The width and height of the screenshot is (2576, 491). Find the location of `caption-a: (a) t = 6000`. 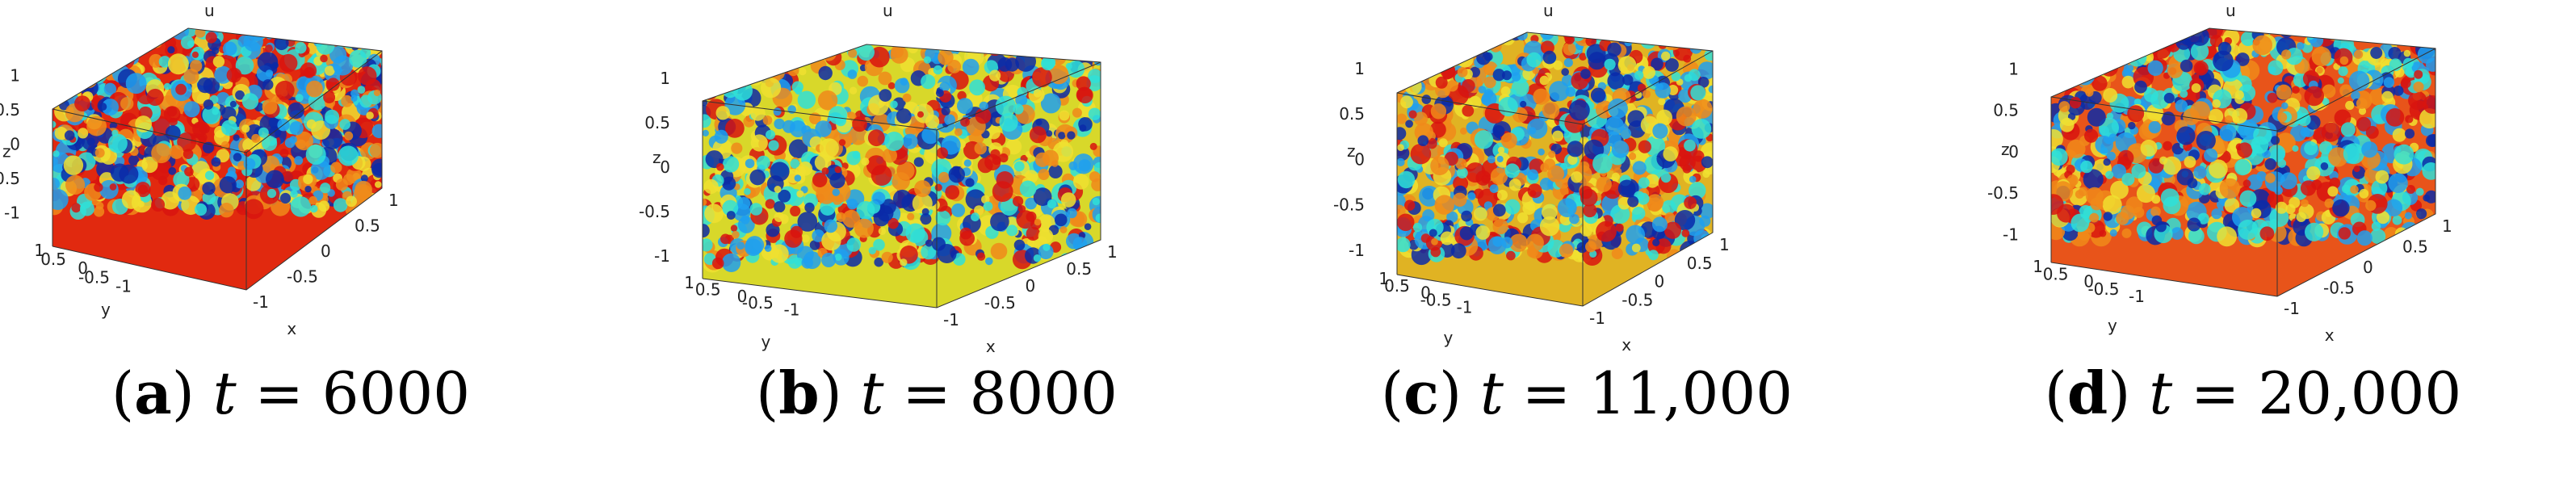

caption-a: (a) t = 6000 is located at coordinates (290, 393).